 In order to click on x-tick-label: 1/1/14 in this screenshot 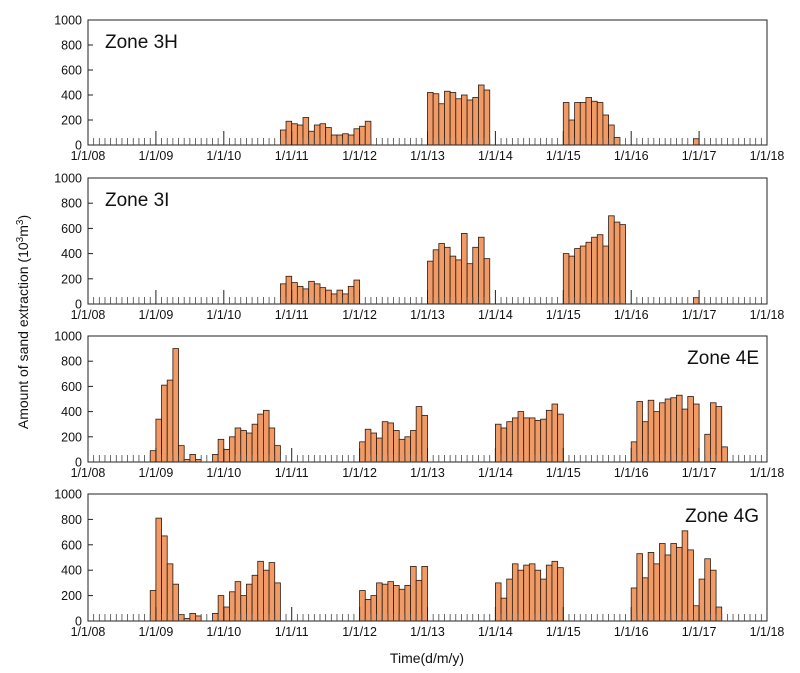, I will do `click(495, 632)`.